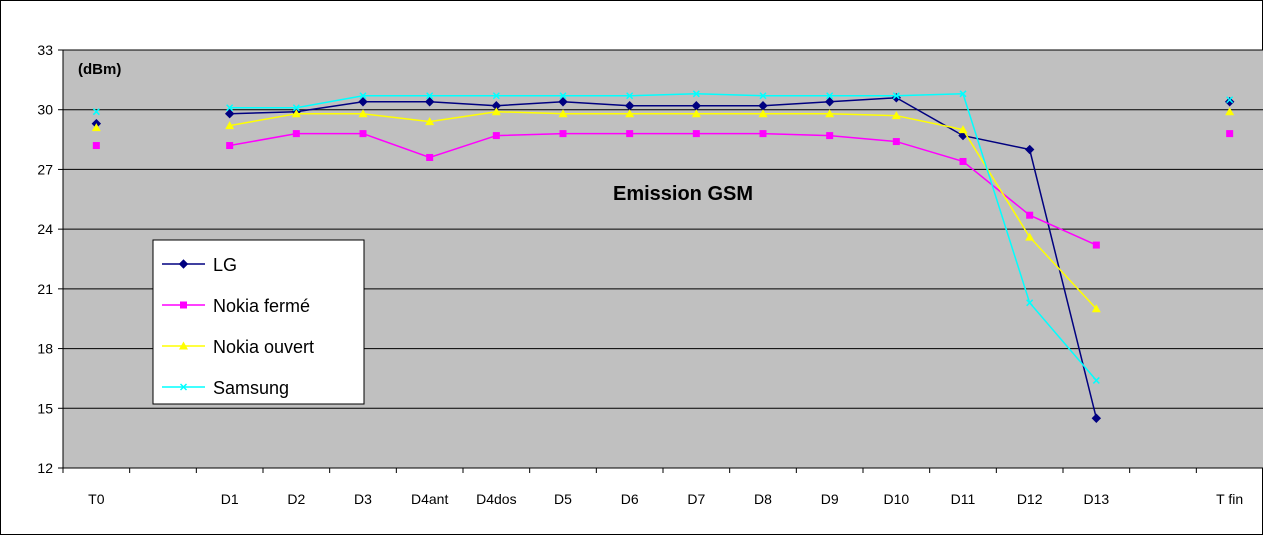 The width and height of the screenshot is (1263, 535). I want to click on x-tick-label-t0: T0, so click(96, 499).